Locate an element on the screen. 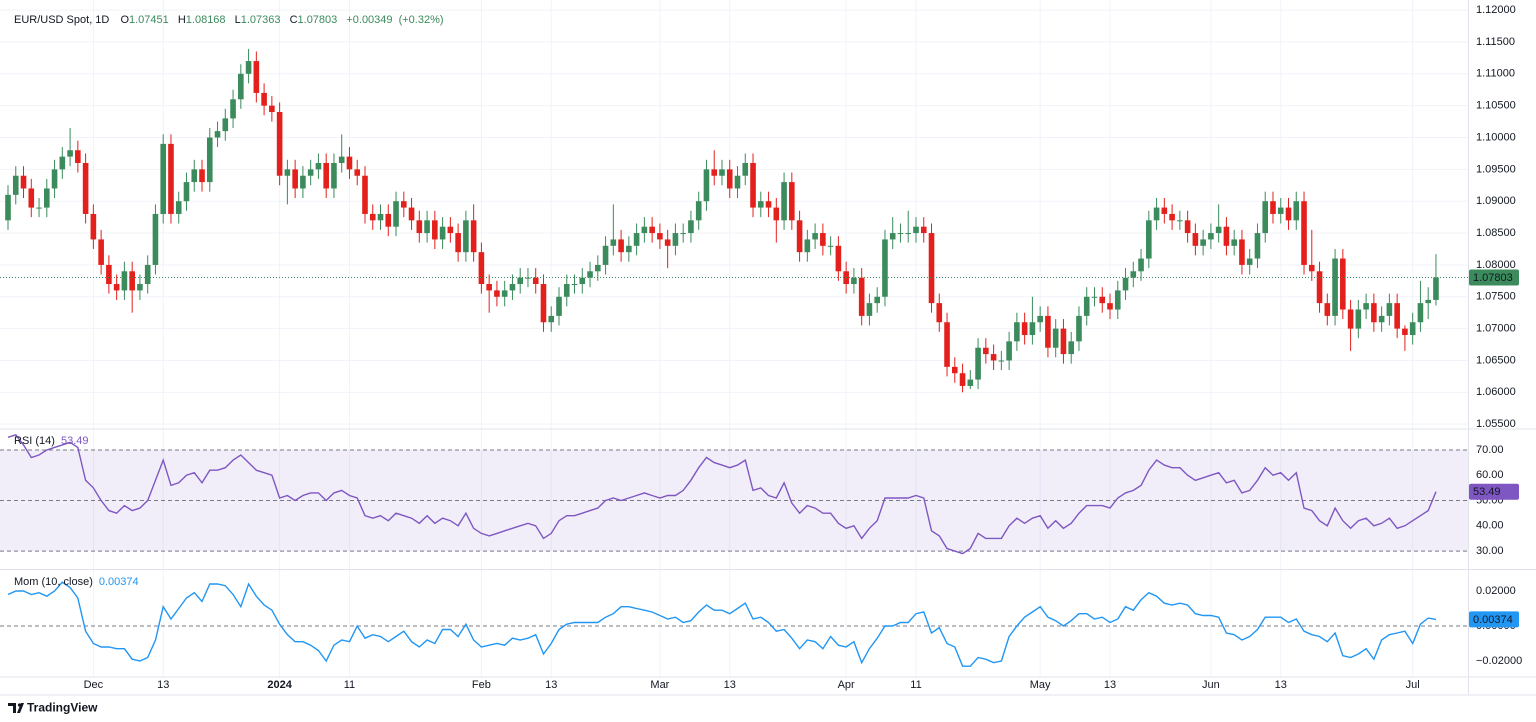  y-tick-label: 60.00 is located at coordinates (1490, 475).